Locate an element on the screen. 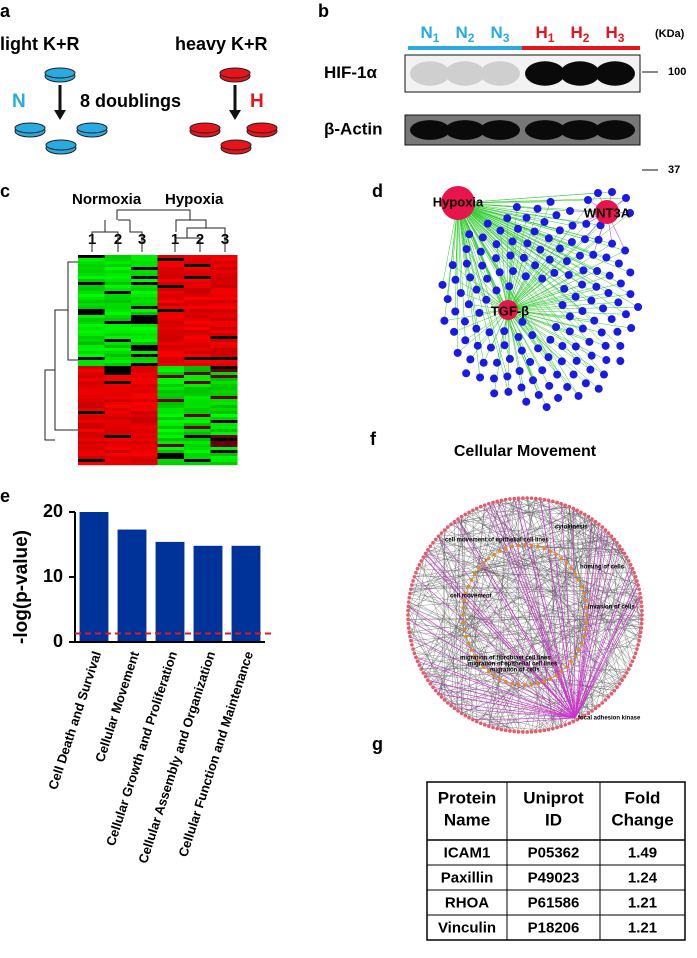 The width and height of the screenshot is (697, 958). lane-label: H1 is located at coordinates (545, 34).